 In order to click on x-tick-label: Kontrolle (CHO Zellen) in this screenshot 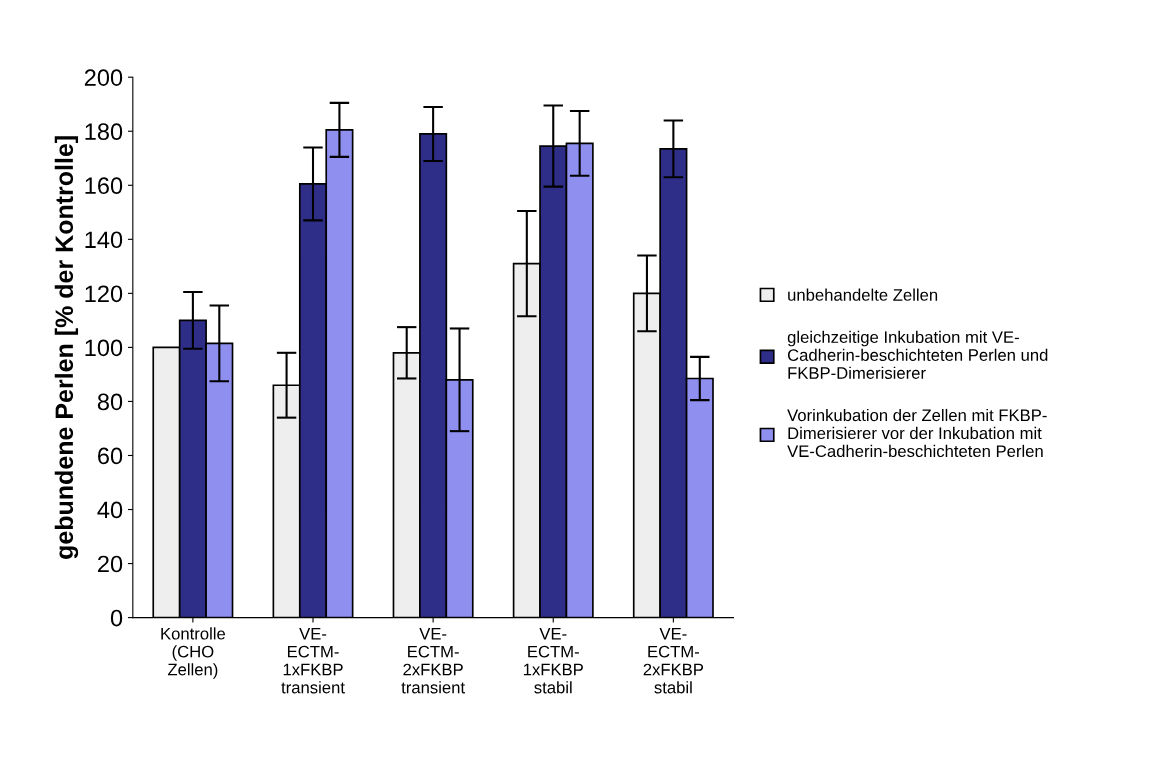, I will do `click(193, 653)`.